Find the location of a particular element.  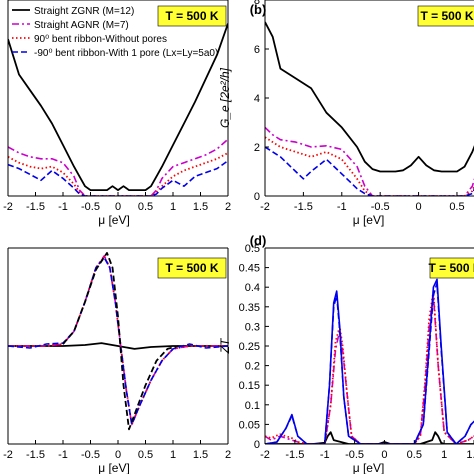

y-tick-label: 0.1 is located at coordinates (252, 406).